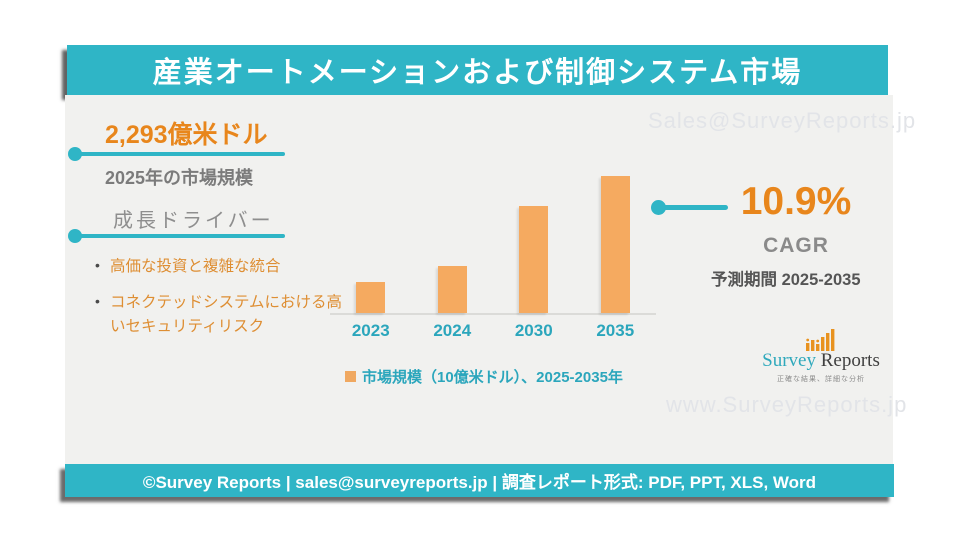 The image size is (960, 540). What do you see at coordinates (492, 377) in the screenshot?
I see `legend-label: 市場規模（10億米ドル）、2025-2035年` at bounding box center [492, 377].